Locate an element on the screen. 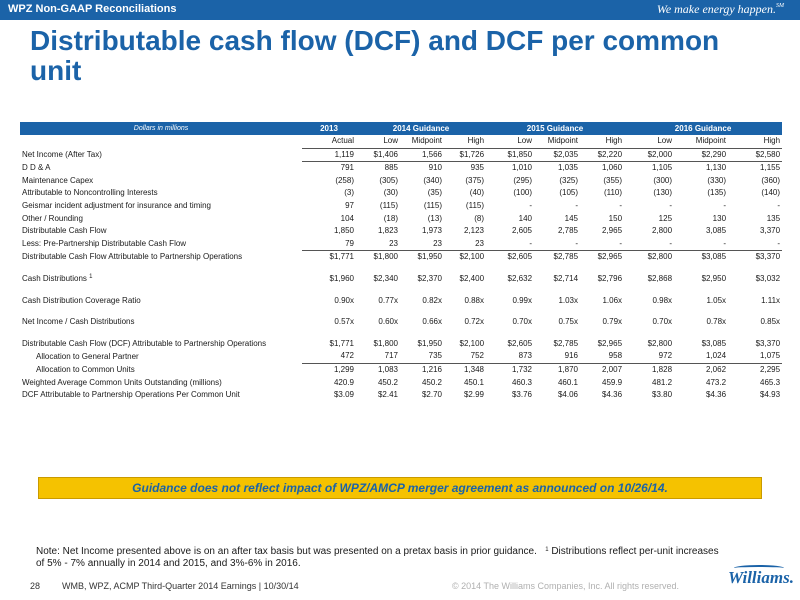 The width and height of the screenshot is (800, 600). cell-value: (325) is located at coordinates (569, 180).